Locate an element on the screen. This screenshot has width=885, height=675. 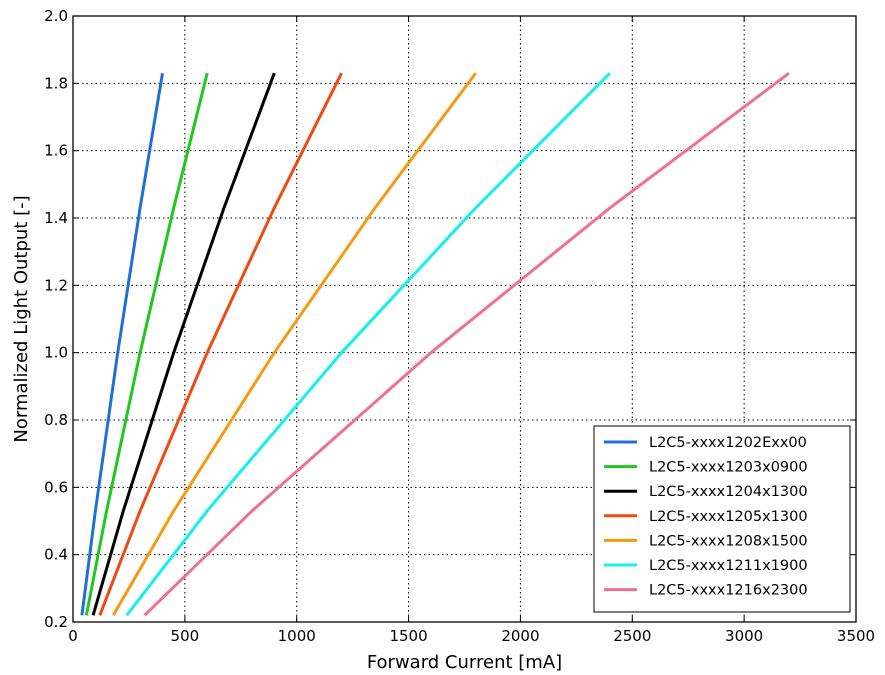
legend-label: L2C5-xxxx1204x1300 is located at coordinates (728, 492).